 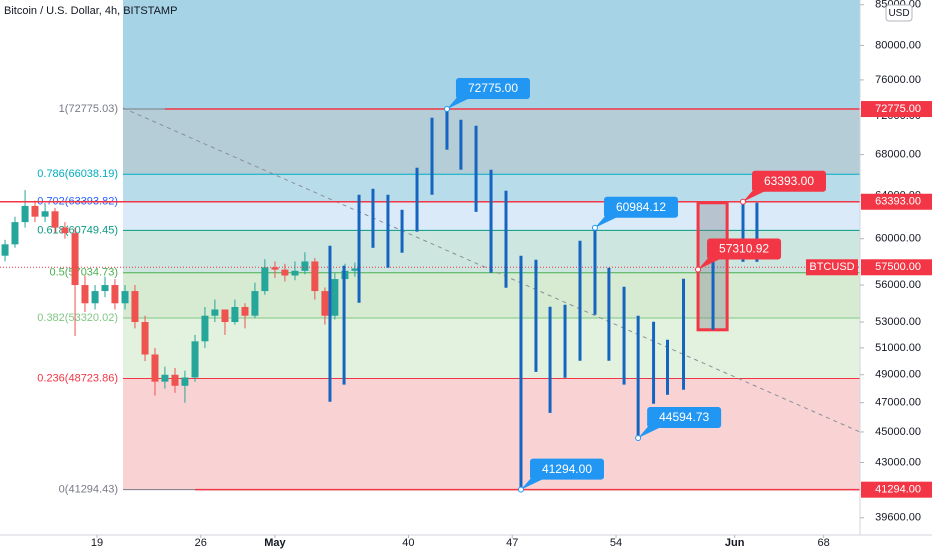 What do you see at coordinates (616, 543) in the screenshot?
I see `x-tick-label: 54` at bounding box center [616, 543].